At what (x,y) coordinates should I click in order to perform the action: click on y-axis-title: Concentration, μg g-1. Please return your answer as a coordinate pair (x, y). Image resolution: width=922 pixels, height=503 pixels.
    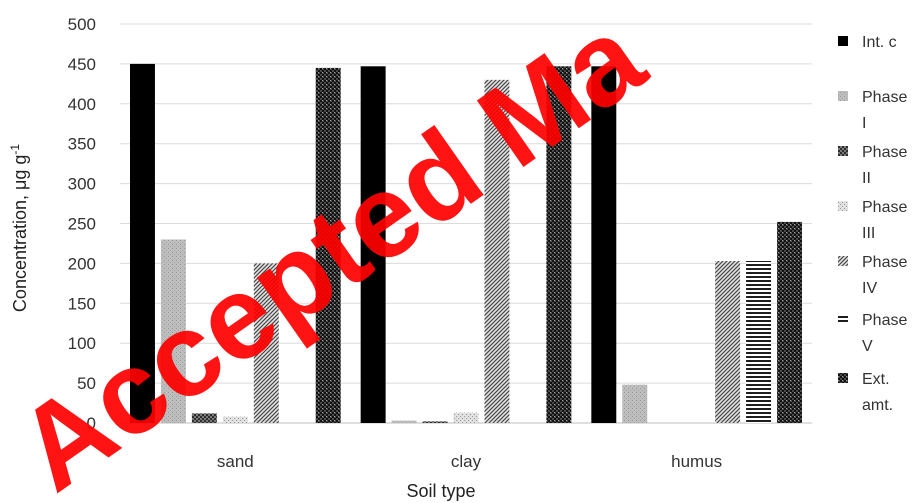
    Looking at the image, I should click on (19, 228).